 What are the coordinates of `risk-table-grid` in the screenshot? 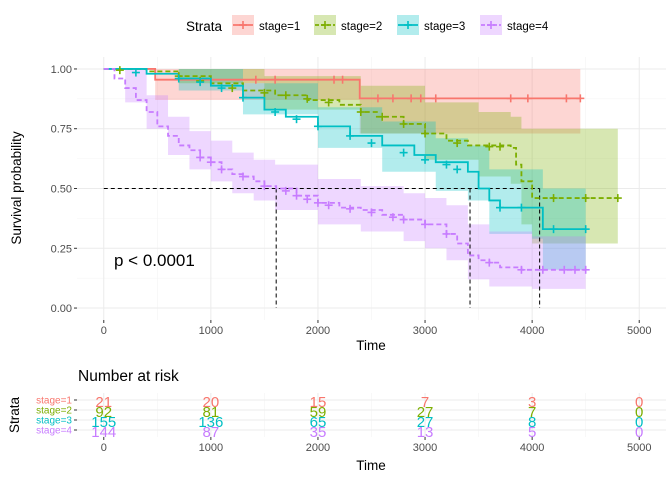 It's located at (371, 415).